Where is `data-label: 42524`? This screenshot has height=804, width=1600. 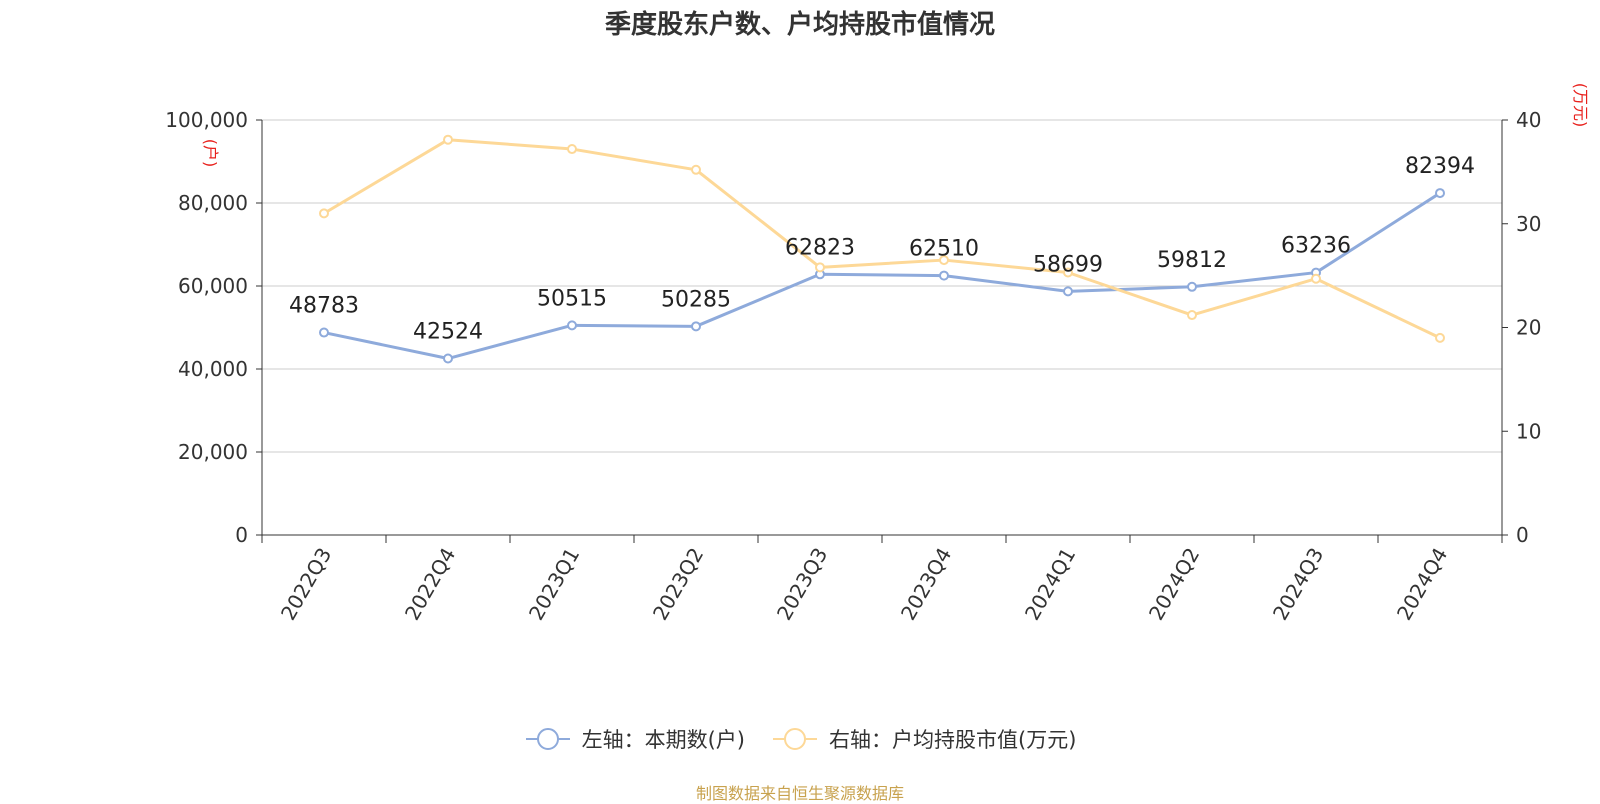
data-label: 42524 is located at coordinates (448, 332).